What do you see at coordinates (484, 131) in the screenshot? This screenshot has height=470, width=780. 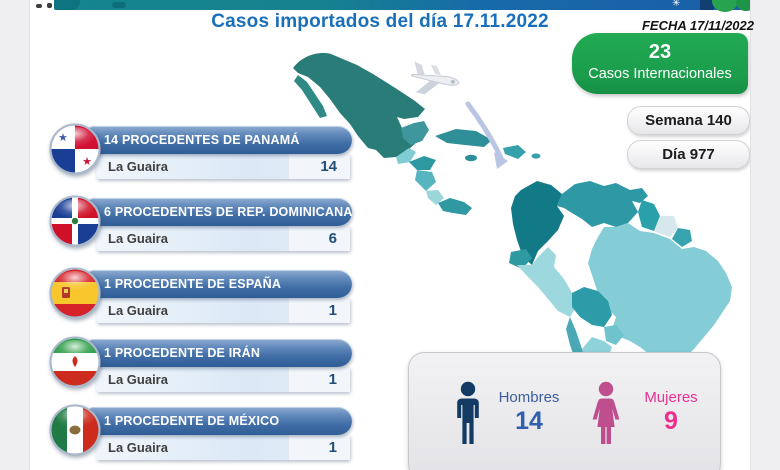 I see `travel-arrow-icon` at bounding box center [484, 131].